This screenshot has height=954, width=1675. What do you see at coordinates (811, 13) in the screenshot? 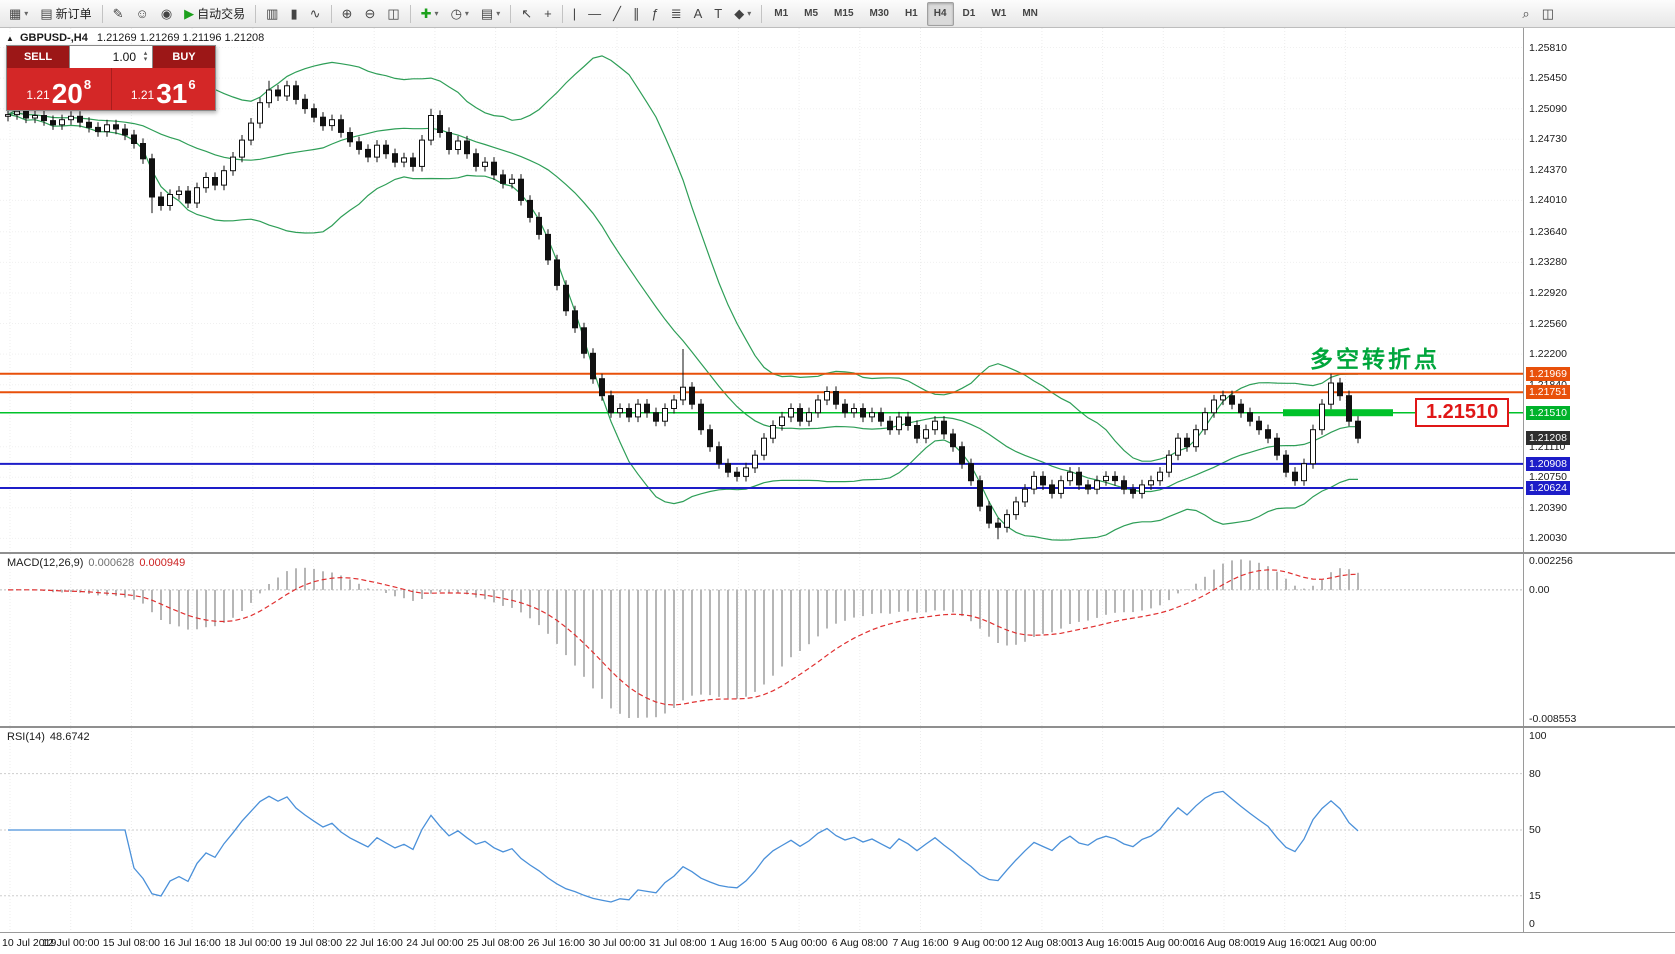
I see `timeframe-m5-button: M5` at bounding box center [811, 13].